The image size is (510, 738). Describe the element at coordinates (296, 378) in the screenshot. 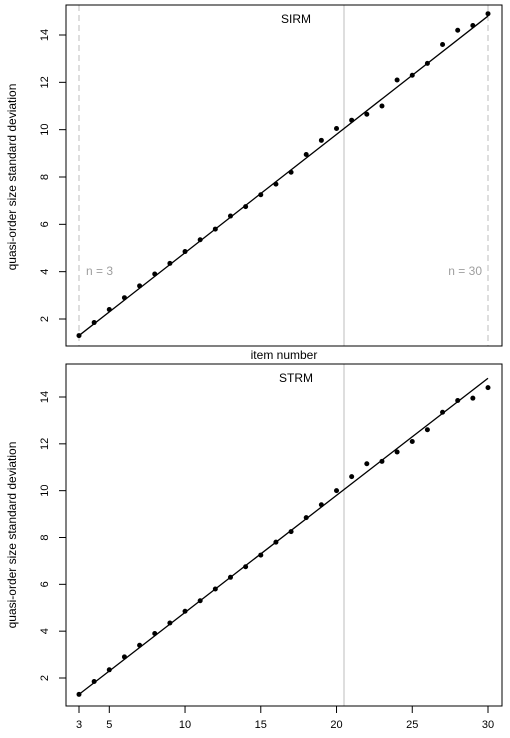

I see `panel-title: STRM` at that location.